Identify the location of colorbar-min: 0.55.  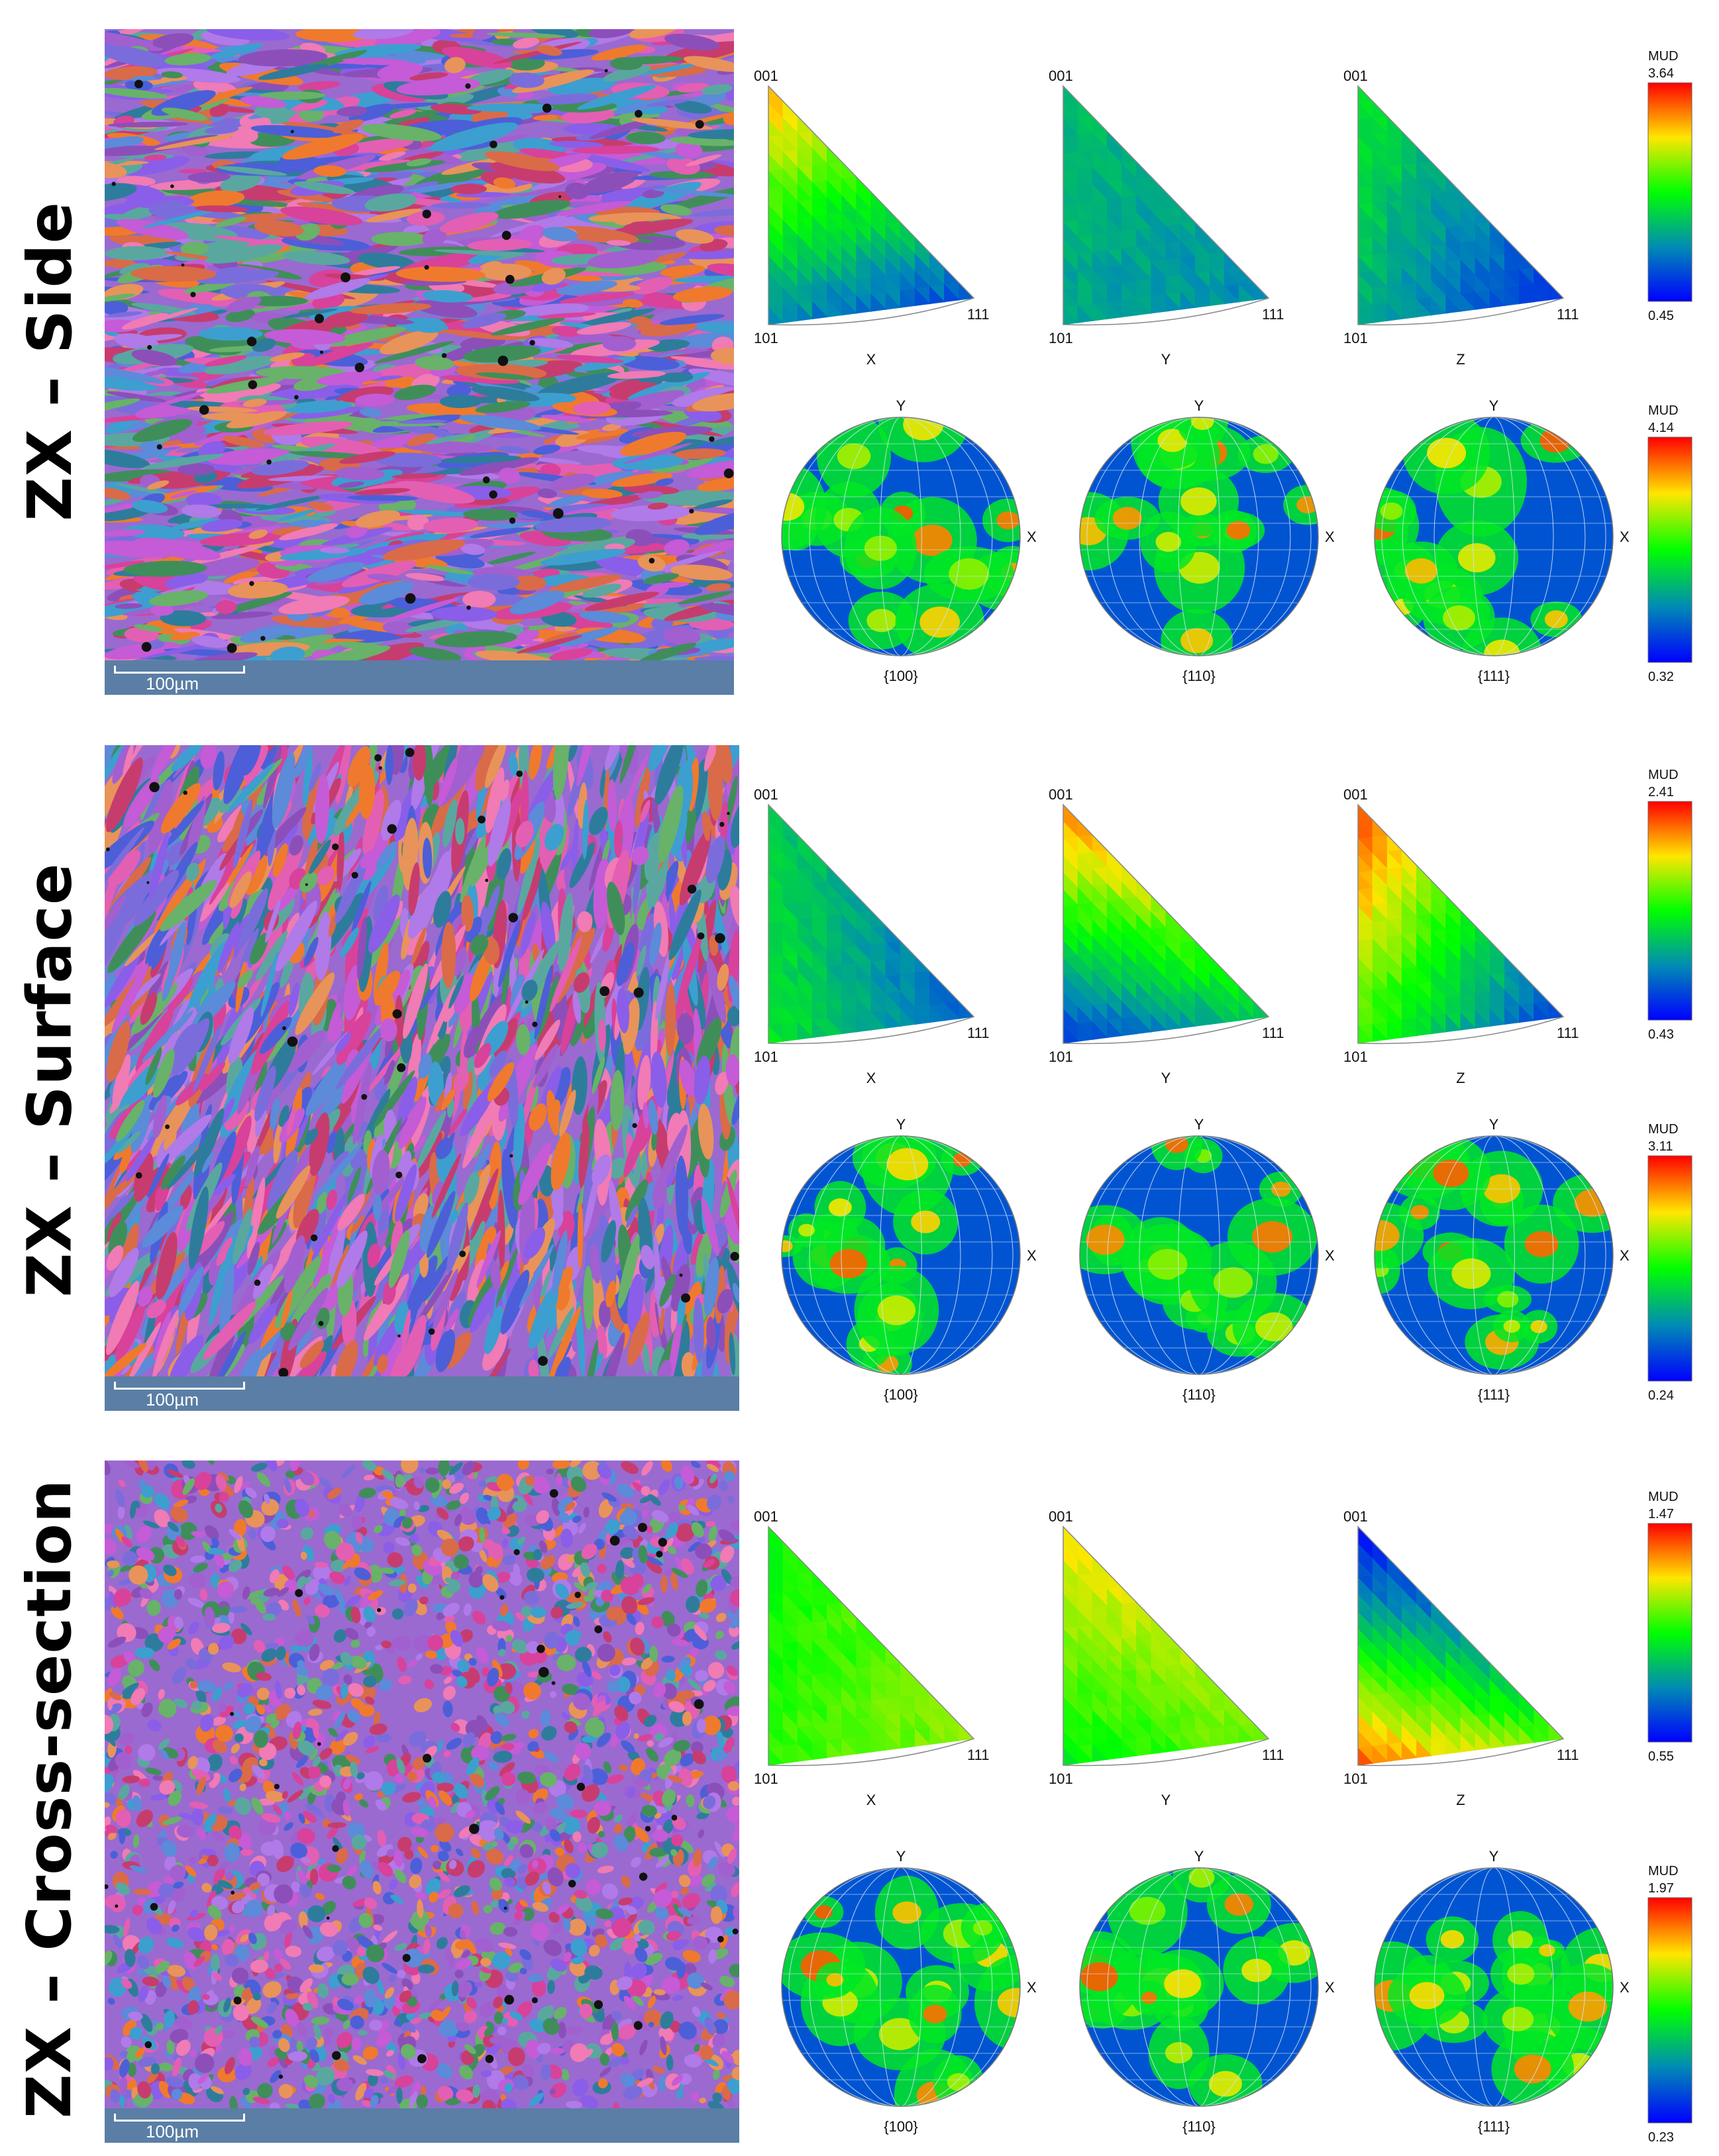
(1661, 1756).